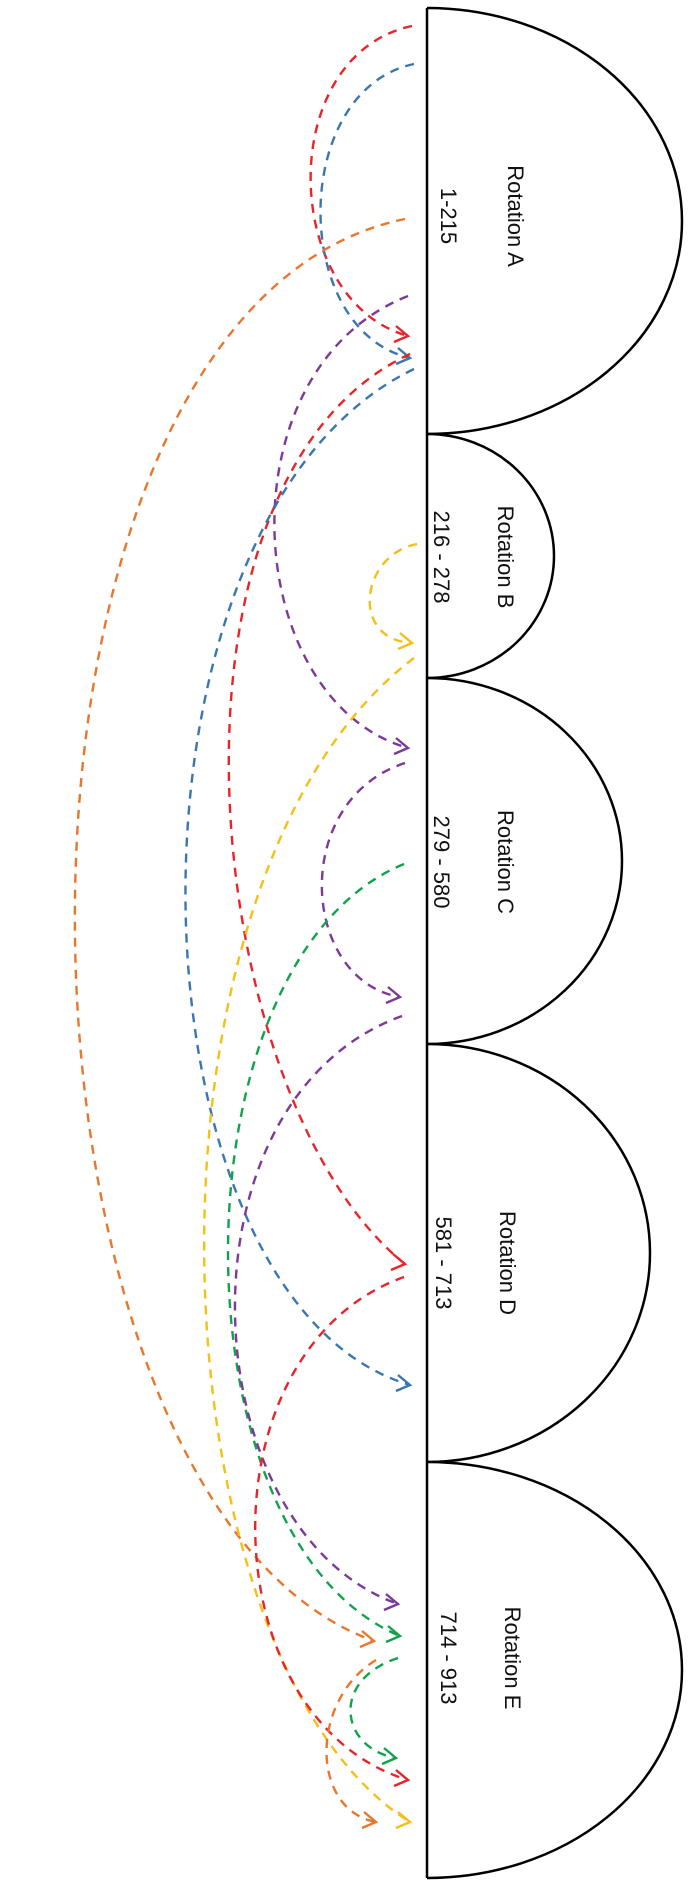 The height and width of the screenshot is (1881, 689). Describe the element at coordinates (441, 557) in the screenshot. I see `rotation-range-b: 216 - 278` at that location.